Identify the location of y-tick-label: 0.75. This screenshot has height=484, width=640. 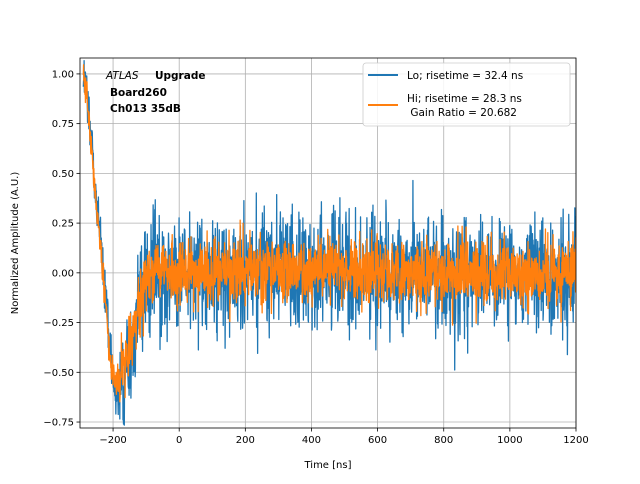
(63, 124).